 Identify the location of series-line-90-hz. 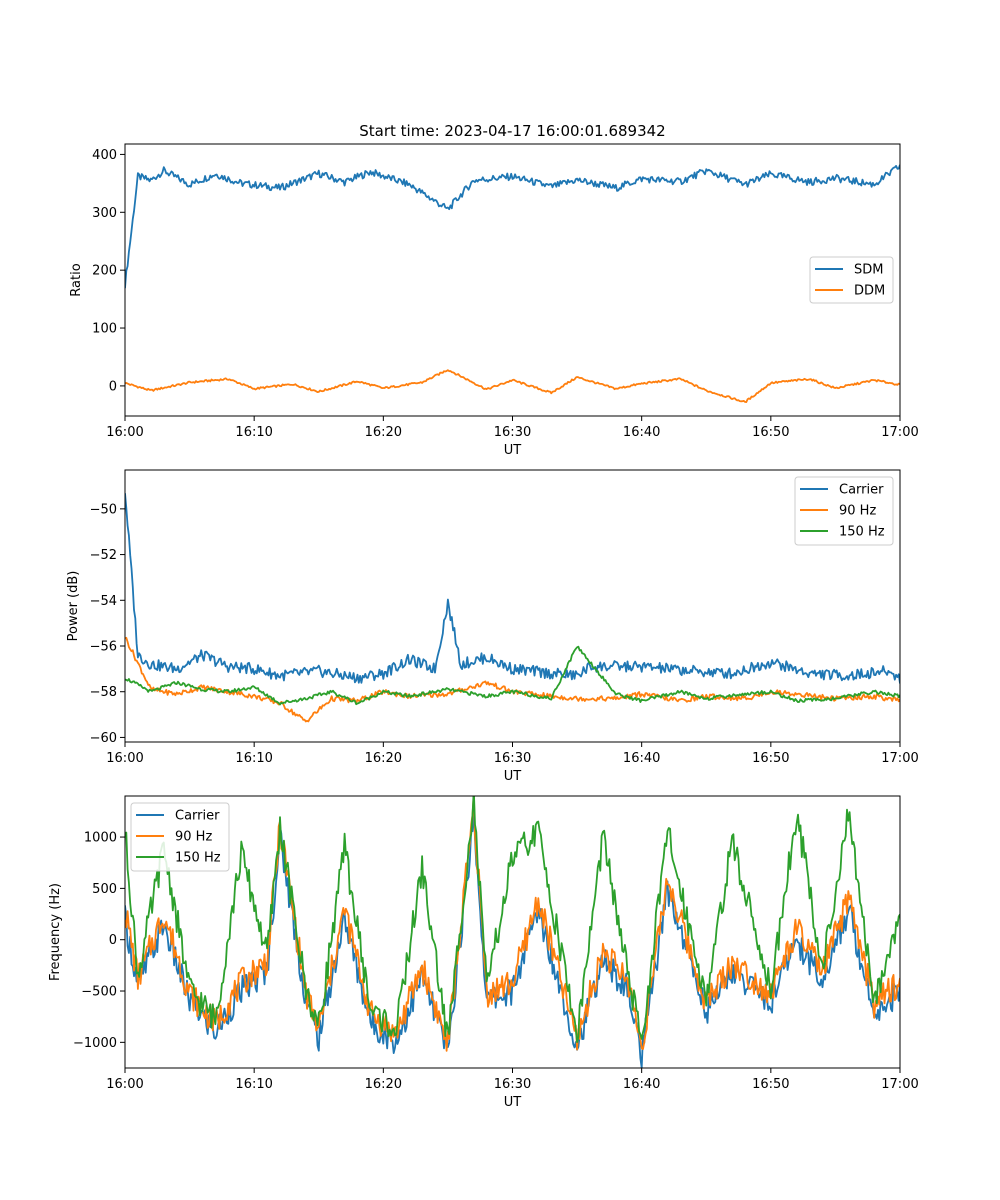
(512, 679).